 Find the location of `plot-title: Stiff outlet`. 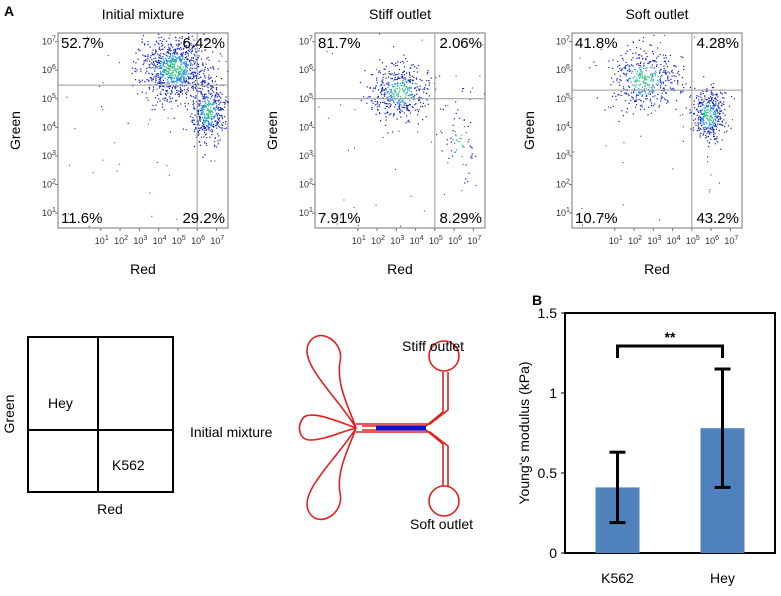

plot-title: Stiff outlet is located at coordinates (400, 14).